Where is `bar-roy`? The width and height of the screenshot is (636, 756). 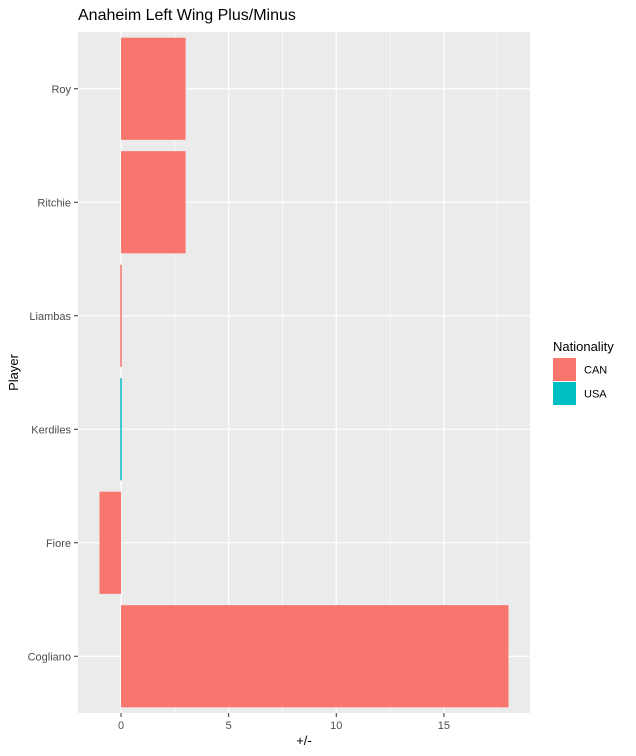 bar-roy is located at coordinates (153, 88).